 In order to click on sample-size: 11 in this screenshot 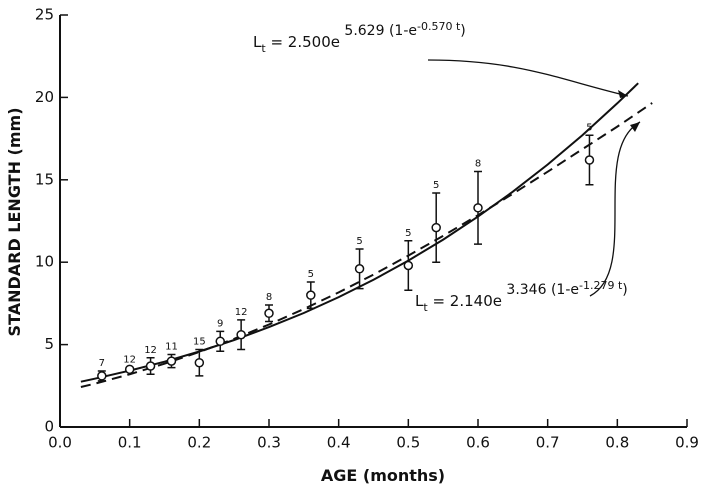, I will do `click(171, 346)`.